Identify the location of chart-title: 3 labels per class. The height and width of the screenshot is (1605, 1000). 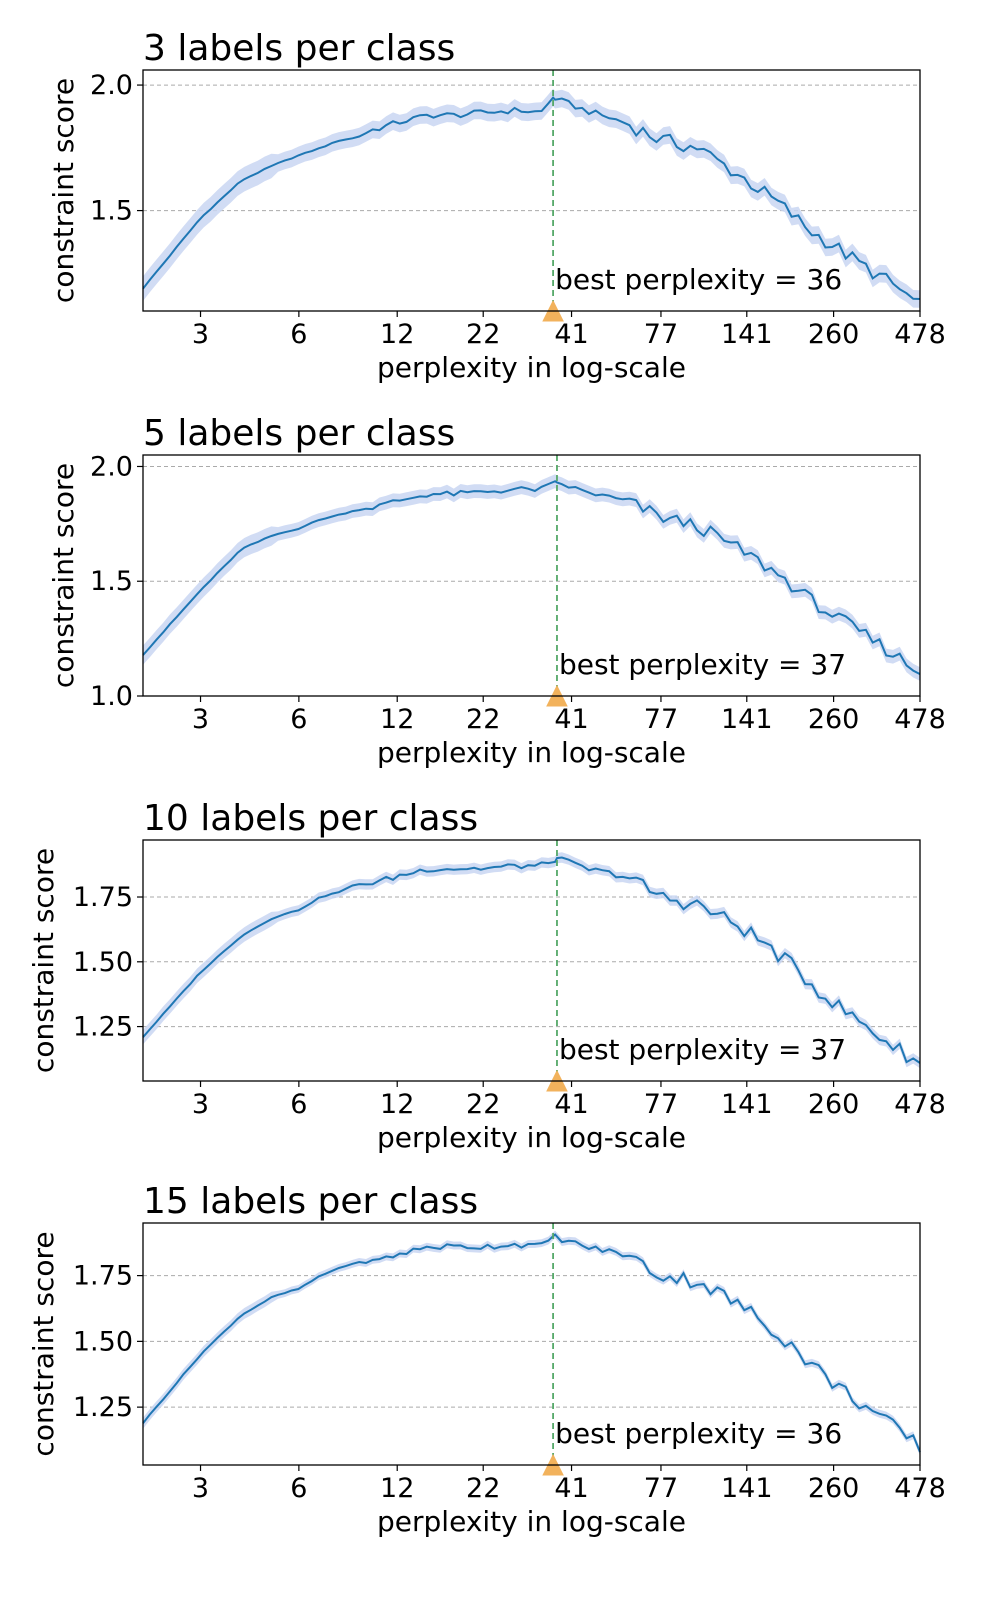
(299, 48).